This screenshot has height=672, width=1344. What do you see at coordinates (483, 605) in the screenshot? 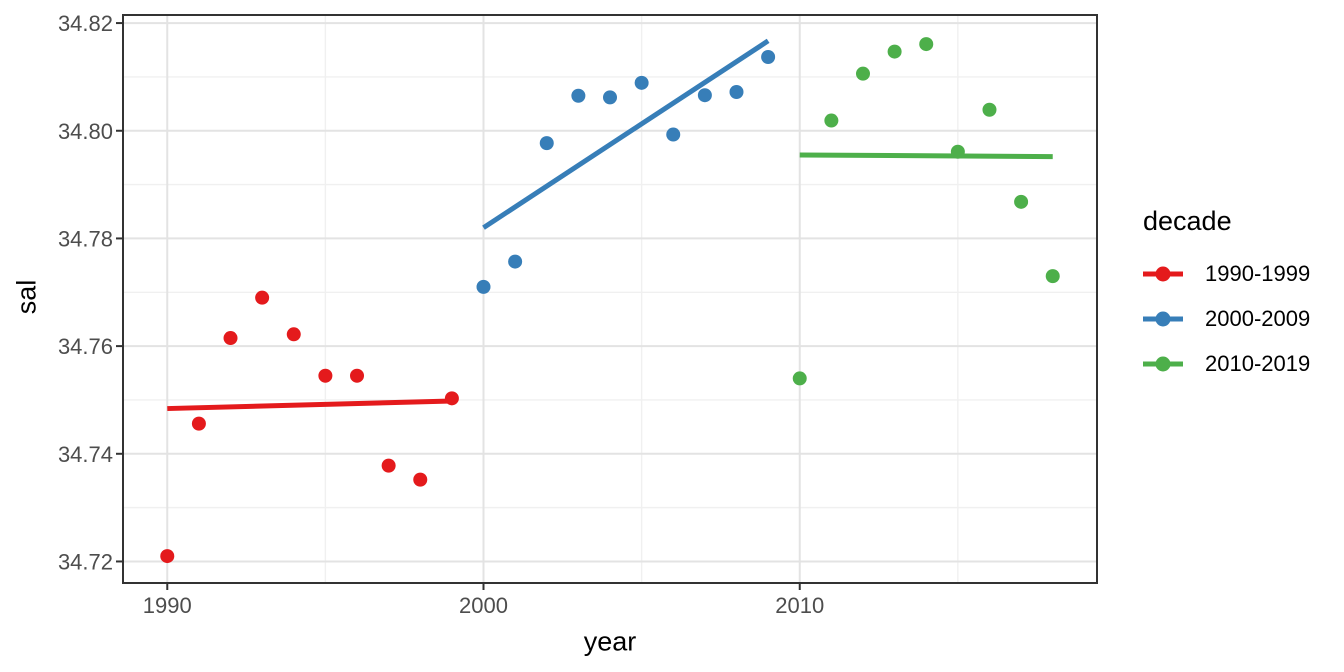
I see `x-tick-label: 2000` at bounding box center [483, 605].